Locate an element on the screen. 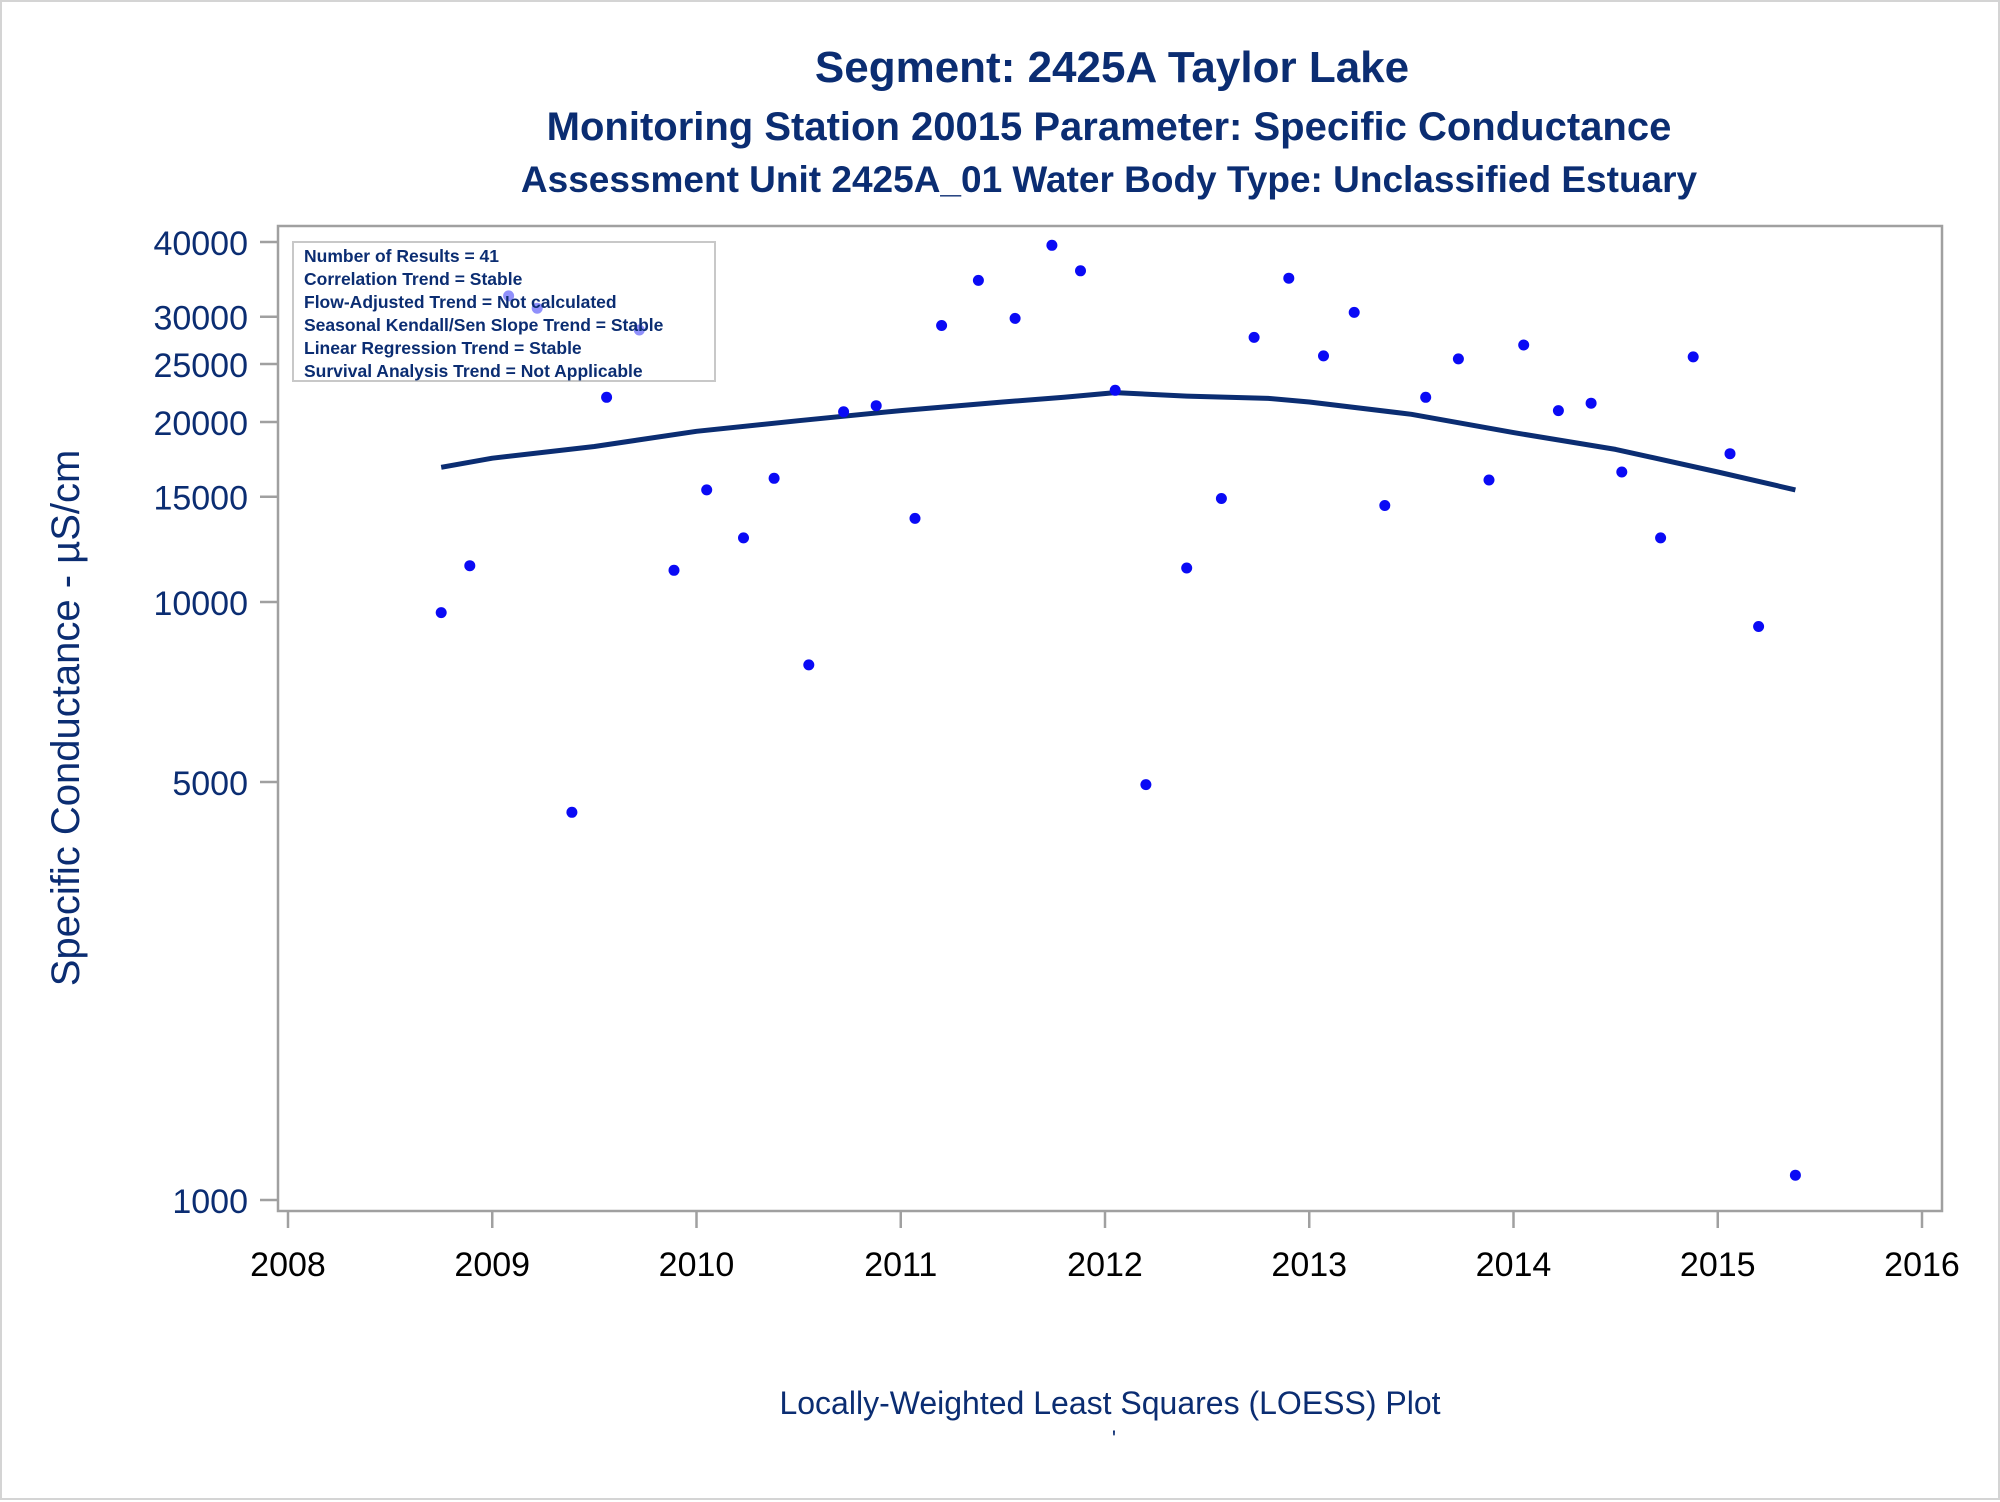 The width and height of the screenshot is (2000, 1502). y-tick-label: 15000 is located at coordinates (200, 499).